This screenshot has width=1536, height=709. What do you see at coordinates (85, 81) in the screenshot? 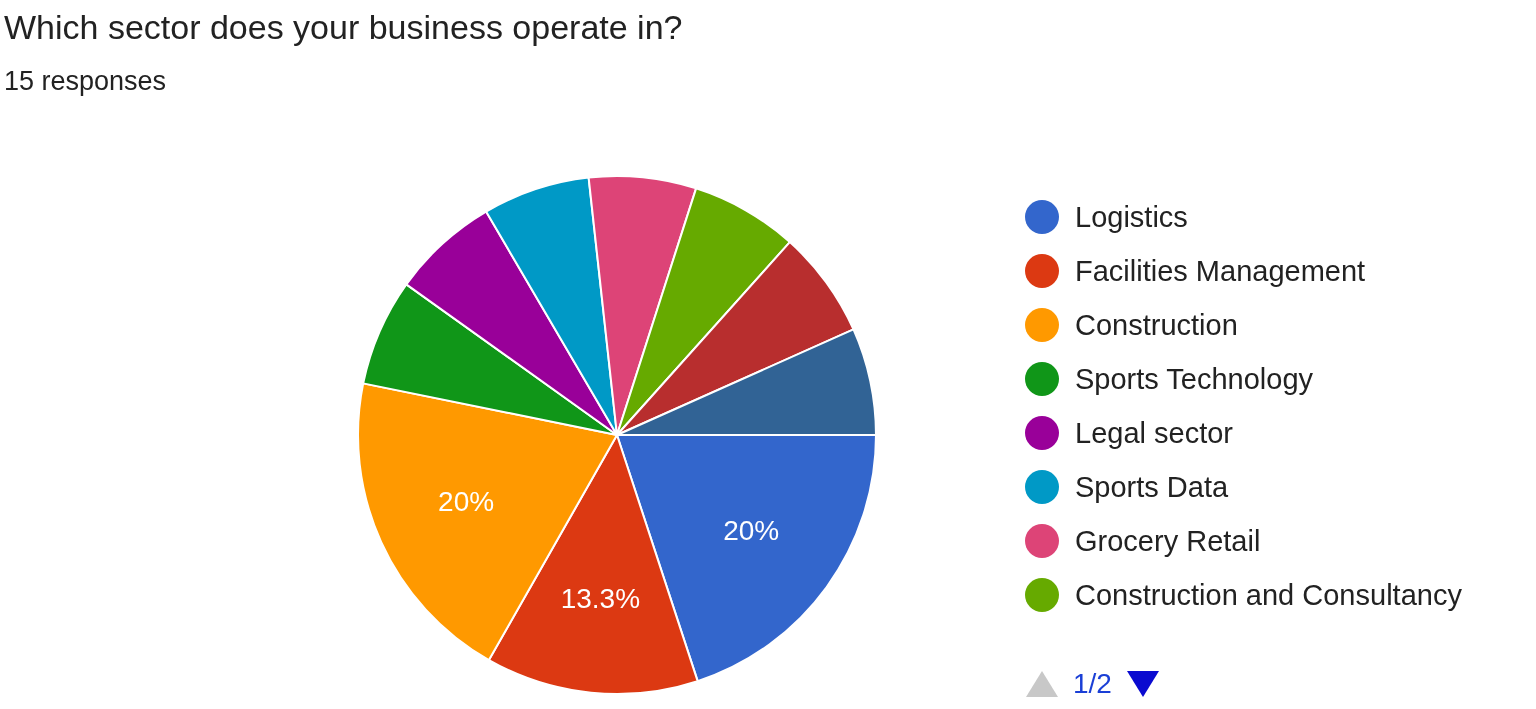
I see `text: 15 responses` at bounding box center [85, 81].